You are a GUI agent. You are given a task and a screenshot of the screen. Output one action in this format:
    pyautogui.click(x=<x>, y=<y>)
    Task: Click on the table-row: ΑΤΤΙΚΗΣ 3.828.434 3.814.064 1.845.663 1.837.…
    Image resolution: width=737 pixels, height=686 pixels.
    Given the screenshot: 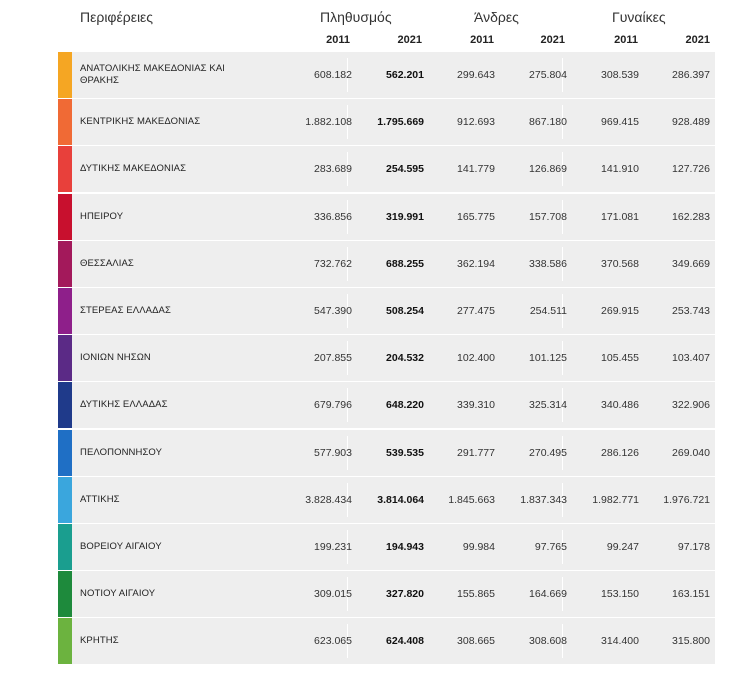 What is the action you would take?
    pyautogui.click(x=386, y=499)
    